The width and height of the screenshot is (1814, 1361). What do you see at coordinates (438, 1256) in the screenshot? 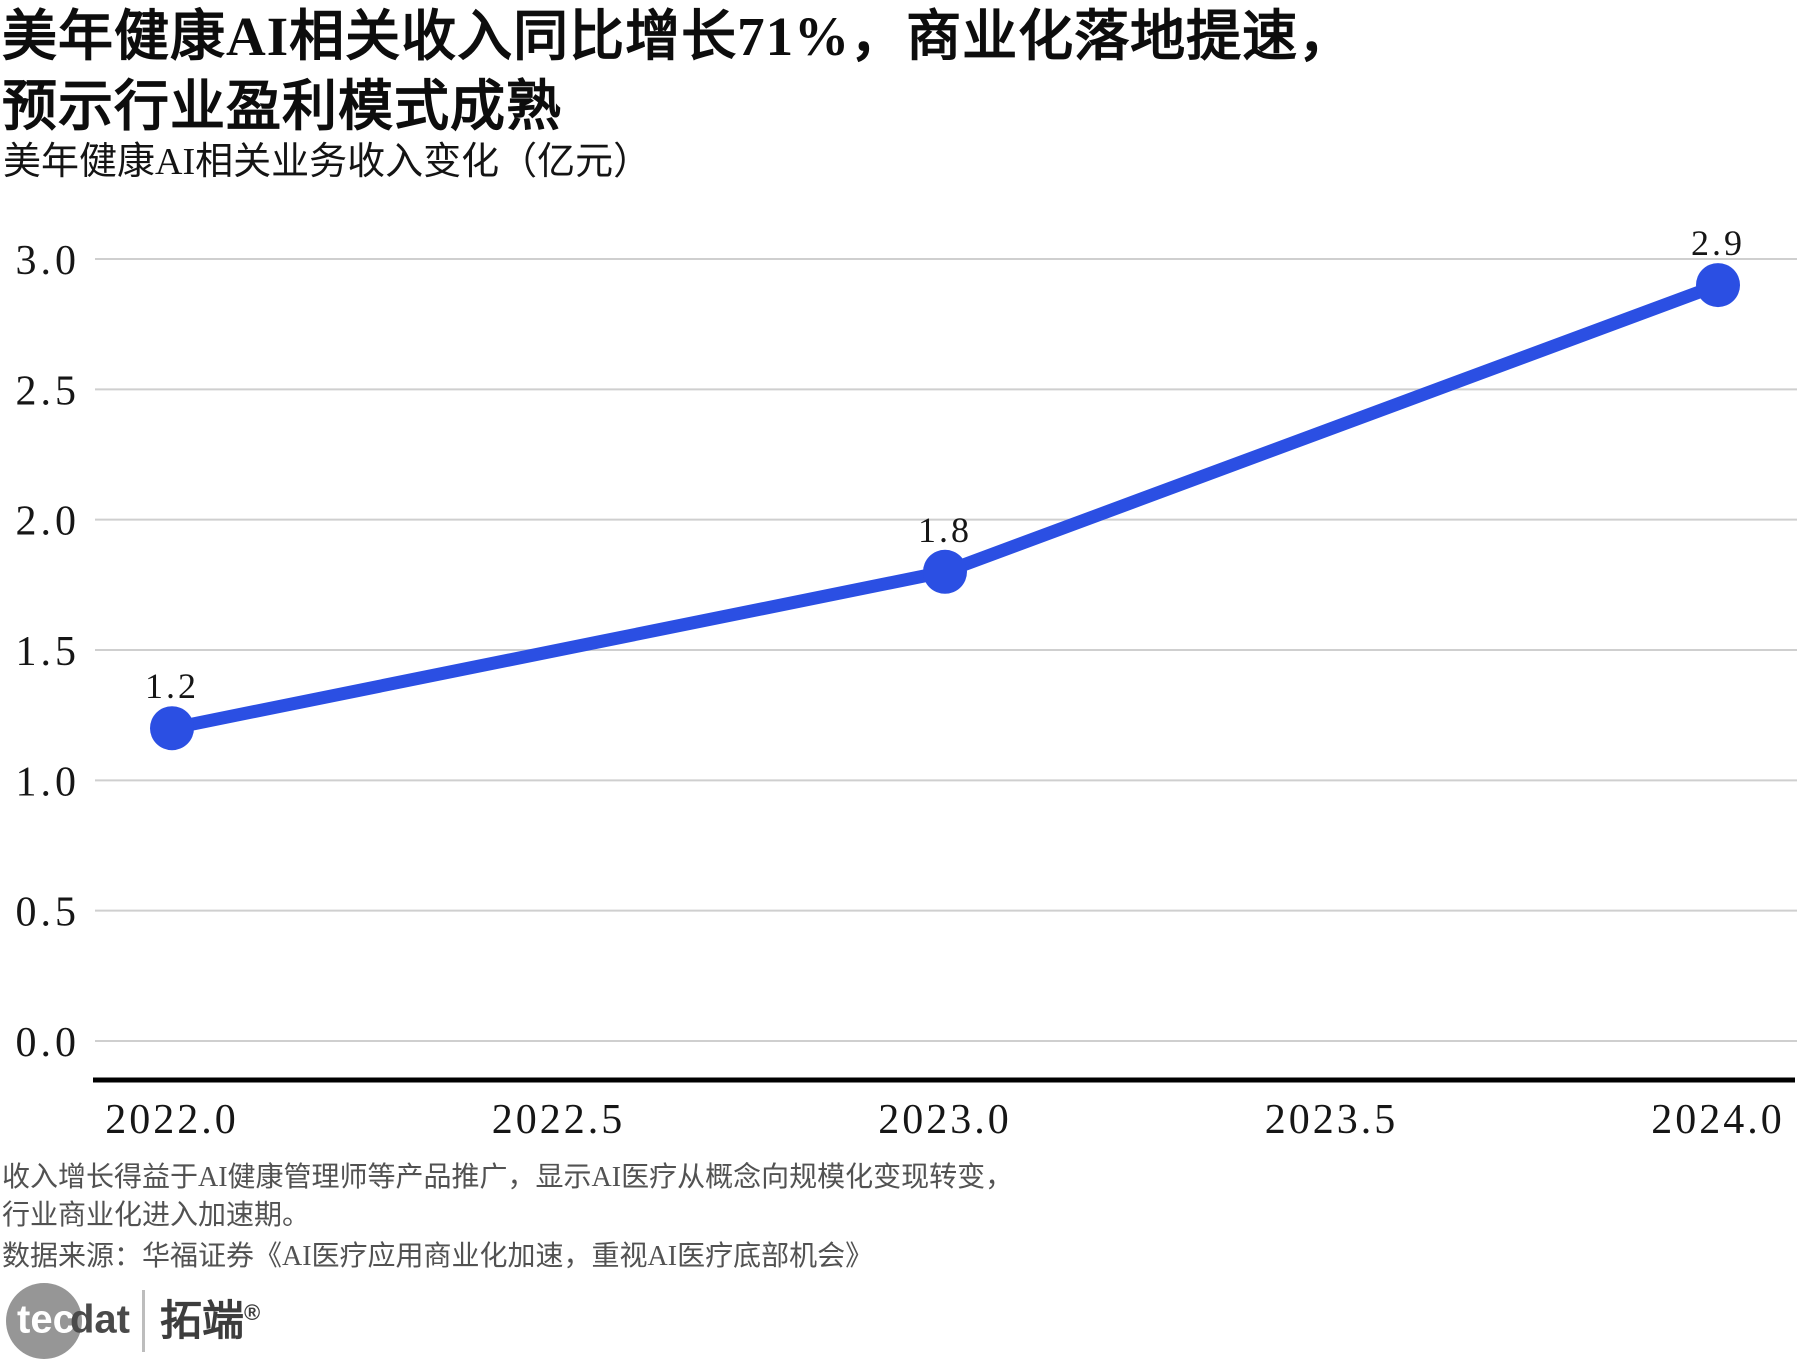
I see `data-source-note: 数据来源：华福证券《AI医疗应用商业化加速，重视AI医疗底部机会》` at bounding box center [438, 1256].